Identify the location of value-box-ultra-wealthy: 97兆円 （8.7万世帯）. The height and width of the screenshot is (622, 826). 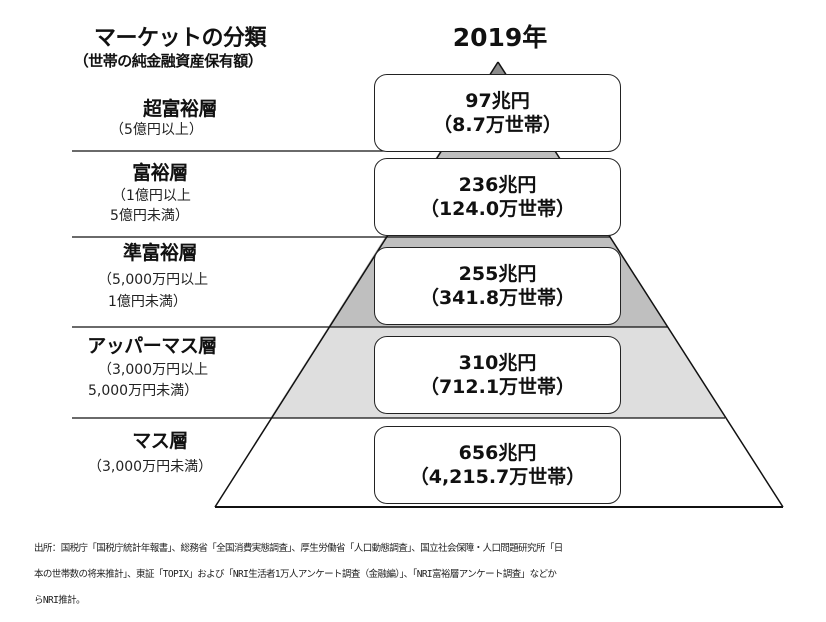
(497, 113).